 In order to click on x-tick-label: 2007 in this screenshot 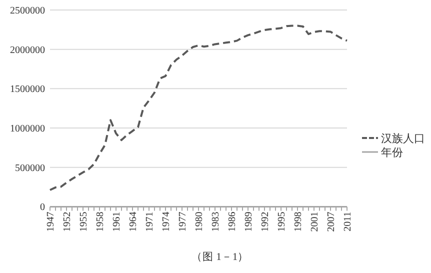, I will do `click(331, 222)`.